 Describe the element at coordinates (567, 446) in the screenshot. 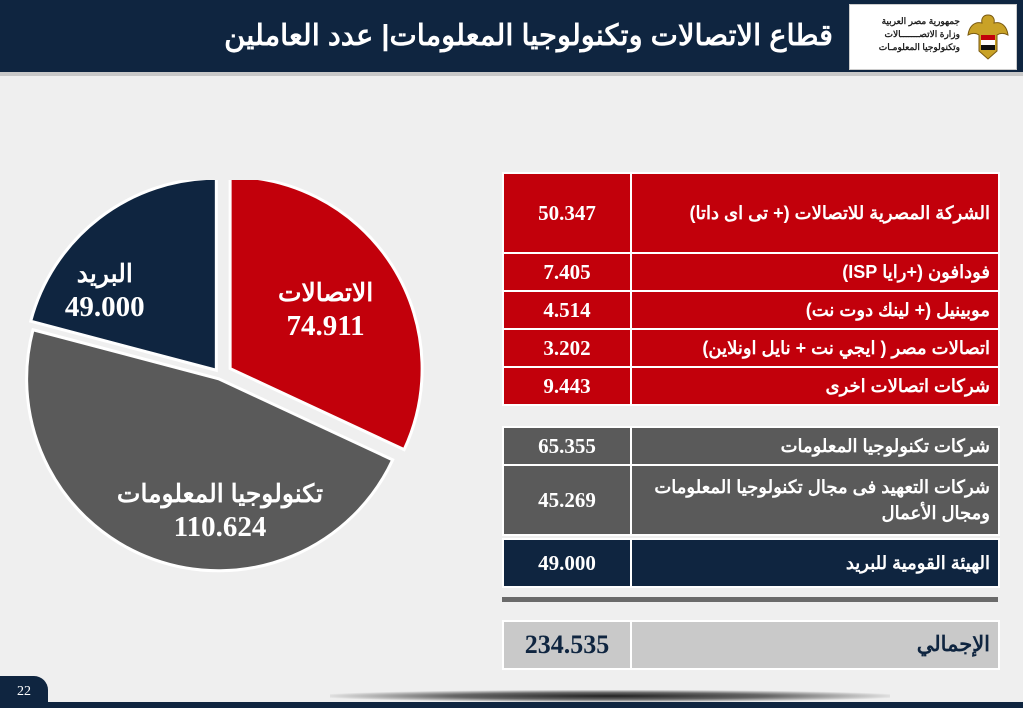

I see `row-value: 65.355` at that location.